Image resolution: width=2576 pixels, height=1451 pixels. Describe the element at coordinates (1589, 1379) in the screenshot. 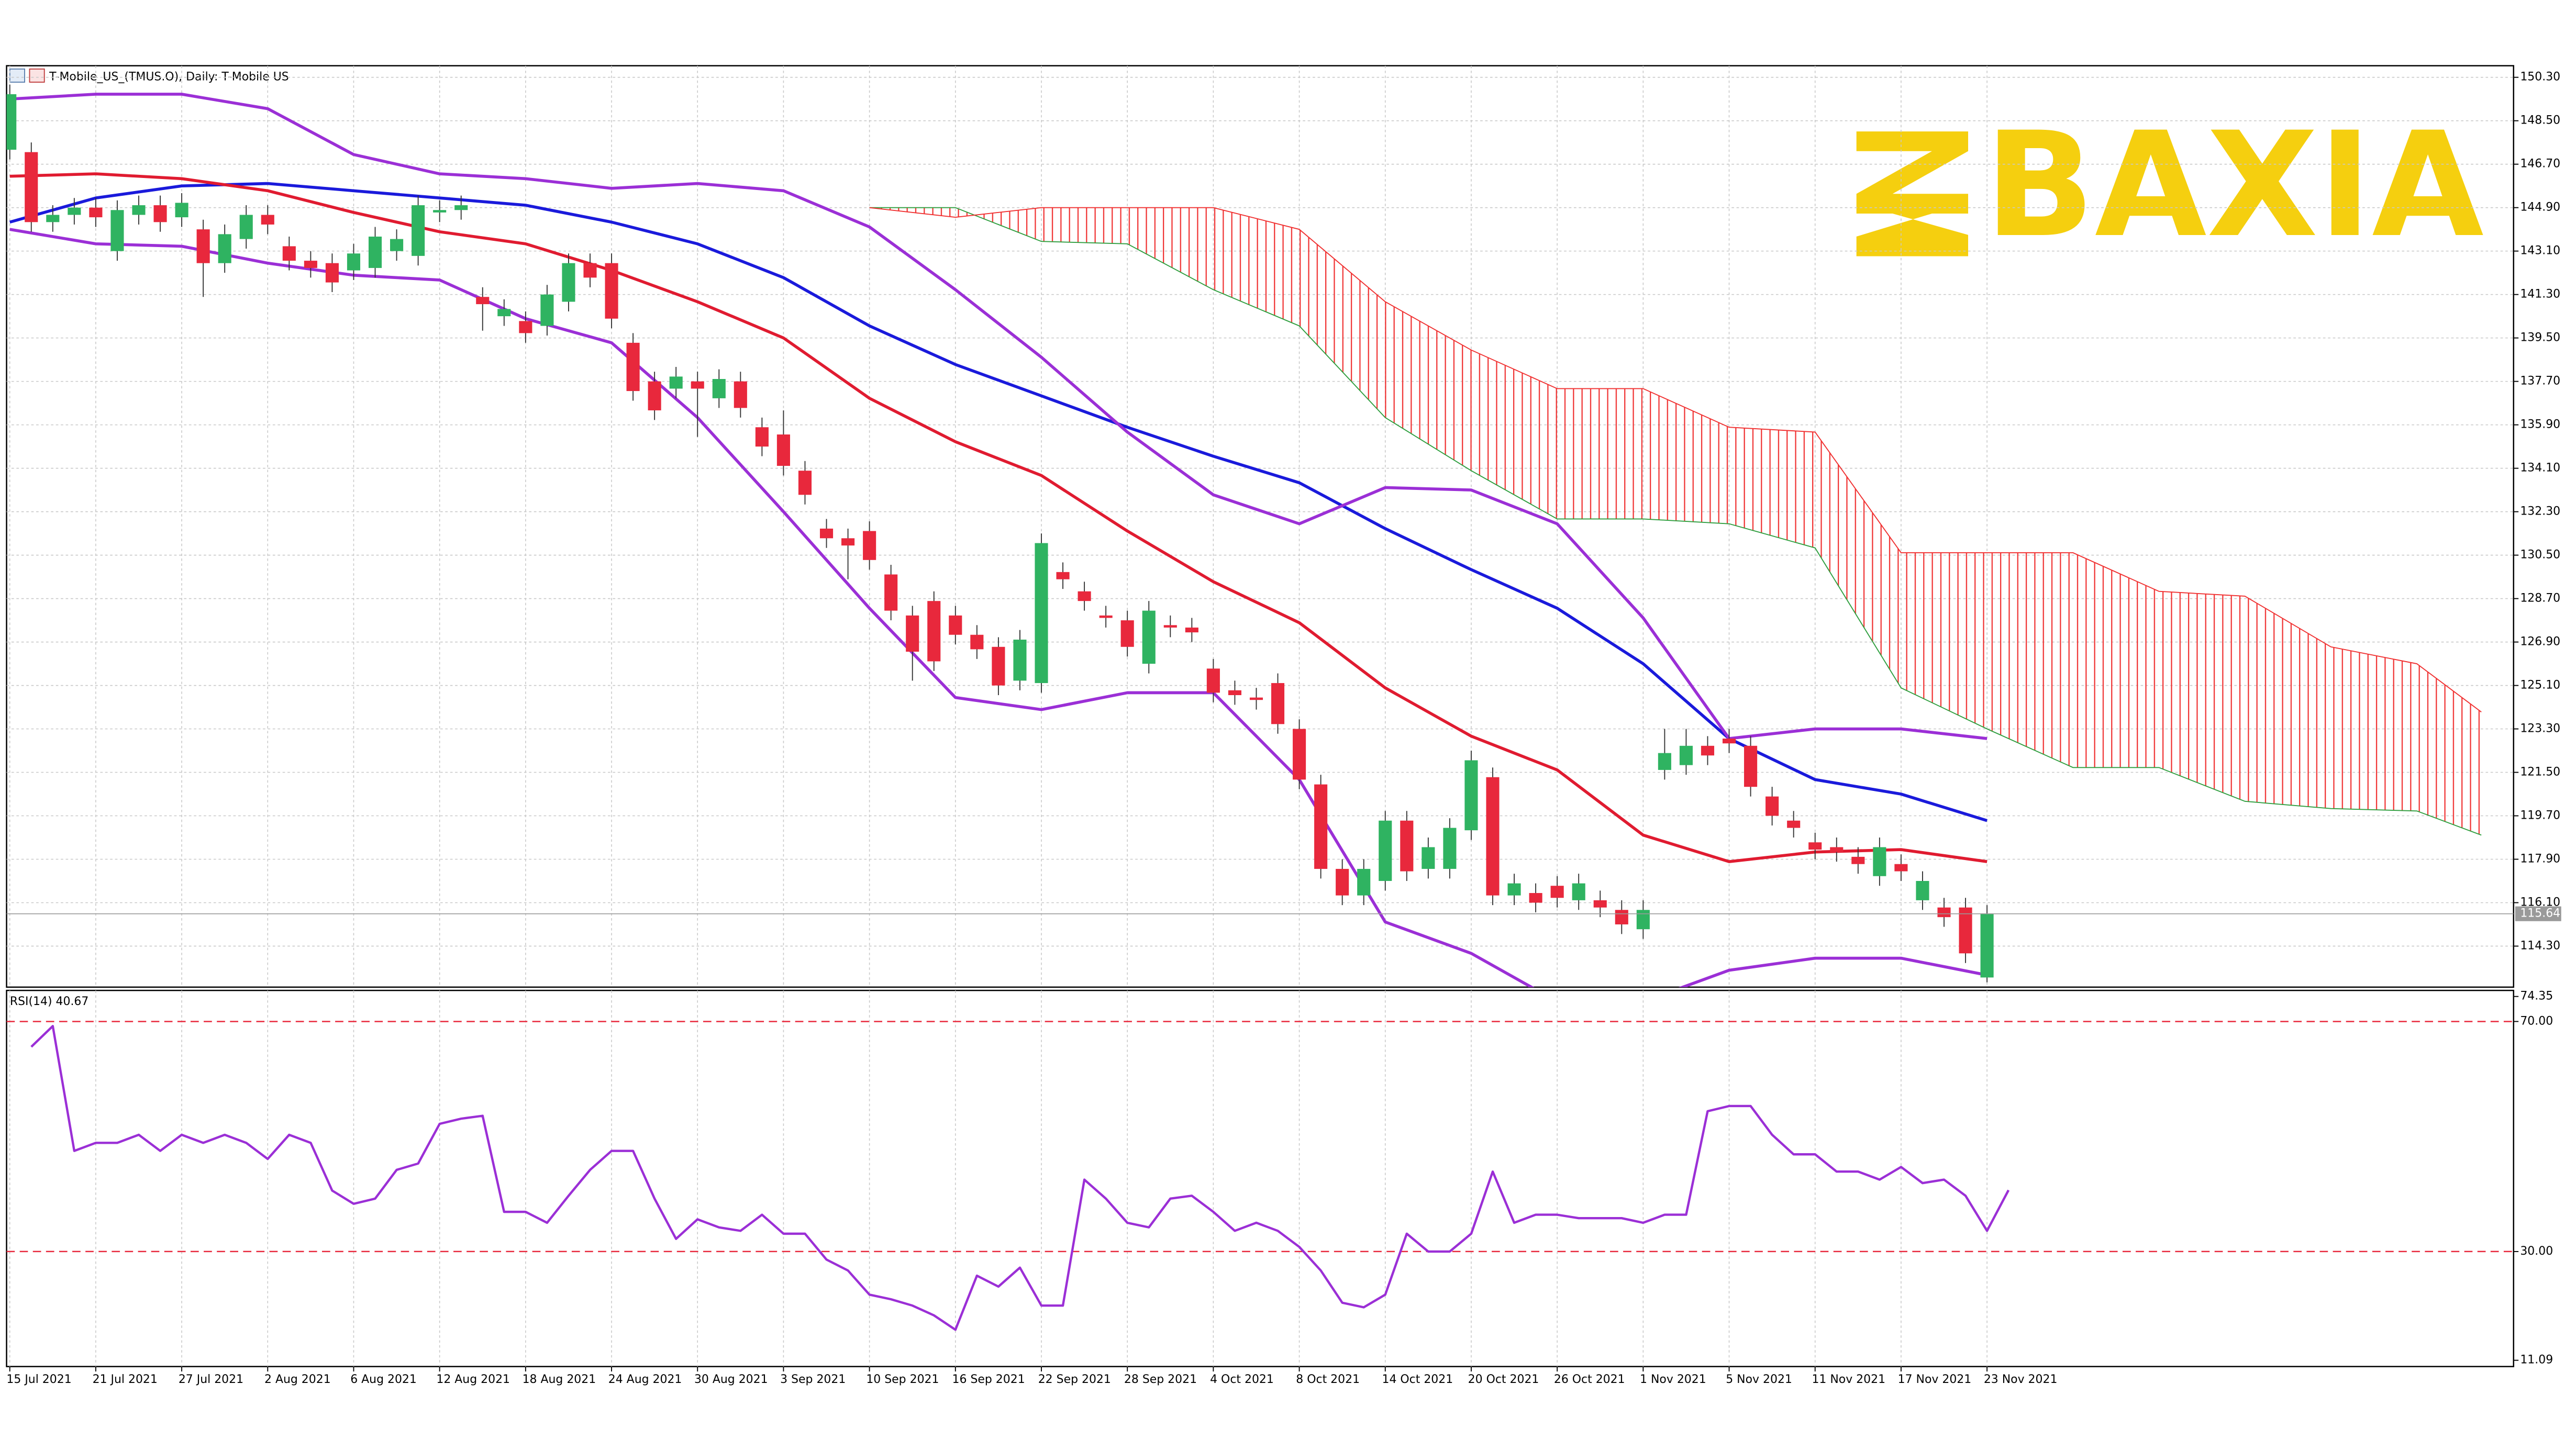

I see `x-tick-label: 26 Oct 2021` at that location.